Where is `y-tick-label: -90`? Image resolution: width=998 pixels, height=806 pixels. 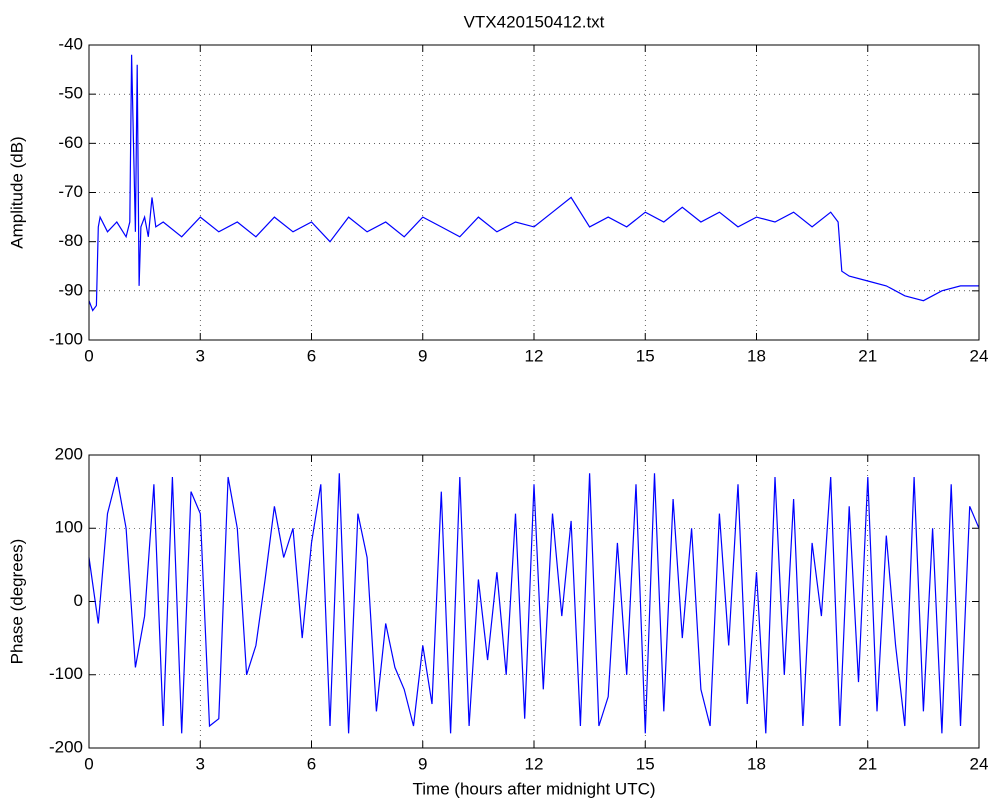 y-tick-label: -90 is located at coordinates (70, 289).